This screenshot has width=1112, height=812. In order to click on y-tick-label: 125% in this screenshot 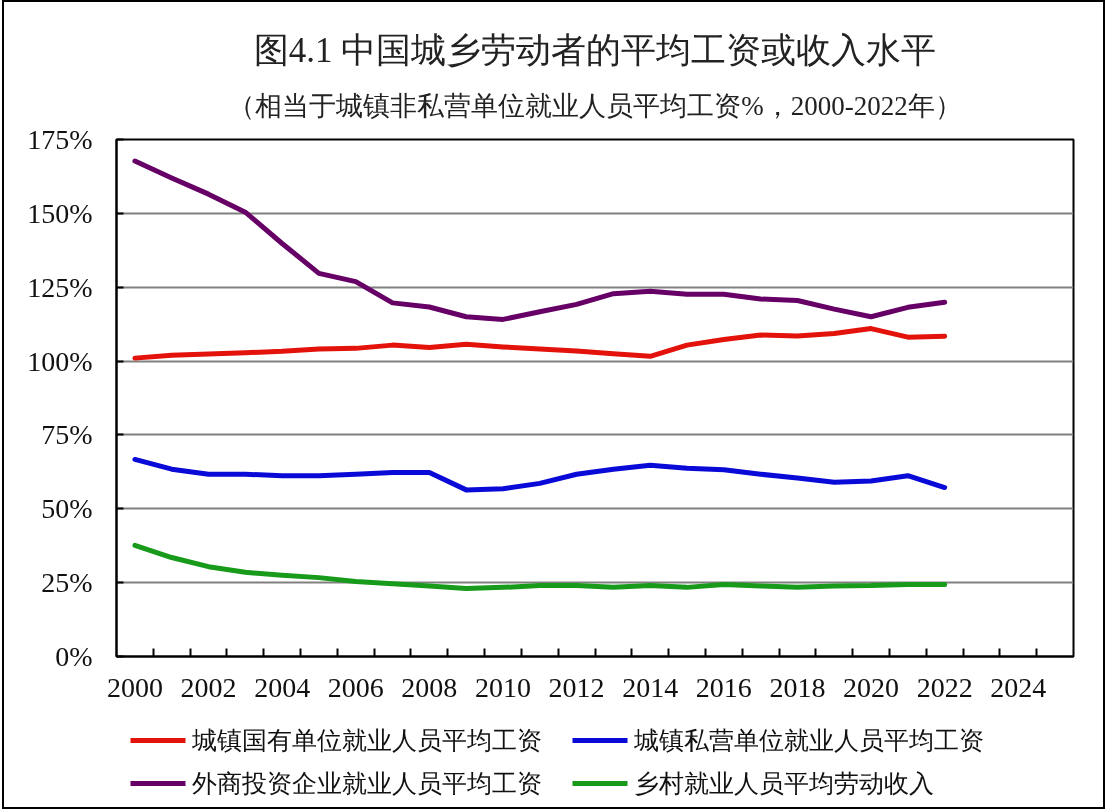, I will do `click(60, 287)`.